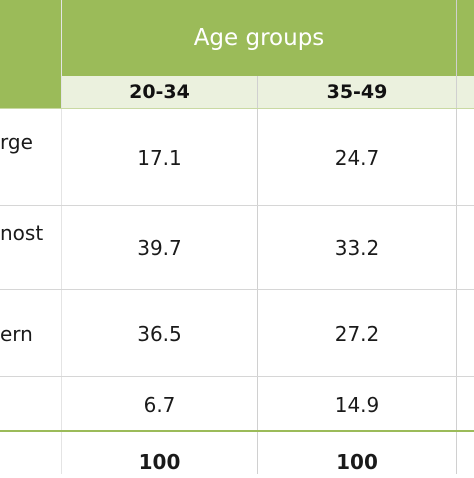 The image size is (474, 478). I want to click on subheader-band, so click(268, 92).